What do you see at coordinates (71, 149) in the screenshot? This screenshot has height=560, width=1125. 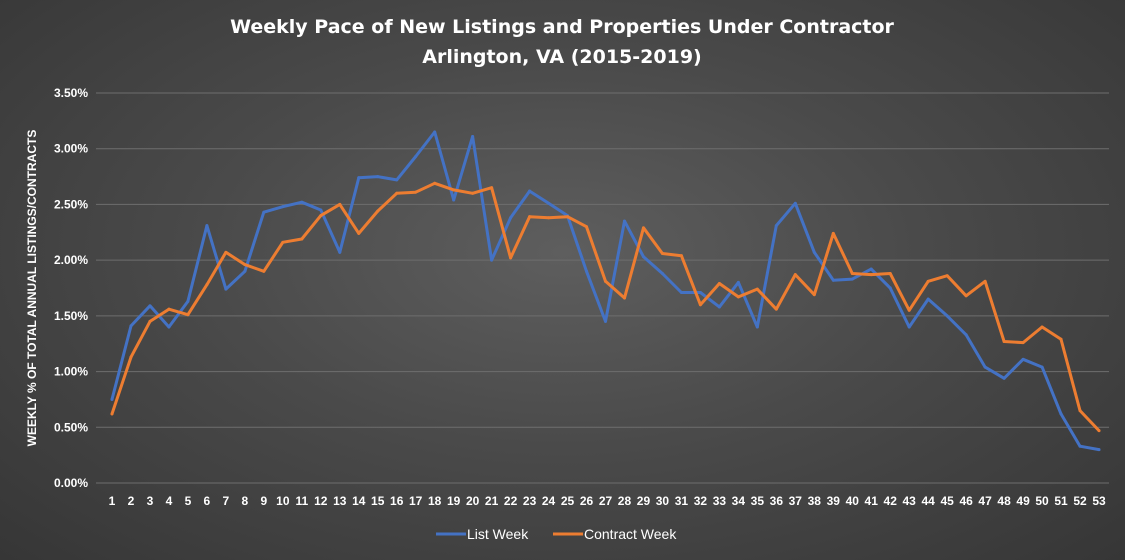 I see `y-tick-label: 3.00%` at bounding box center [71, 149].